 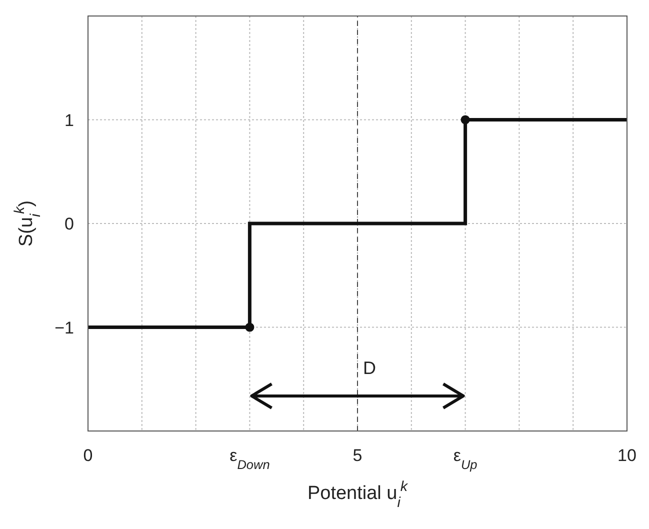 I want to click on x-tick-label: 5, so click(x=357, y=455).